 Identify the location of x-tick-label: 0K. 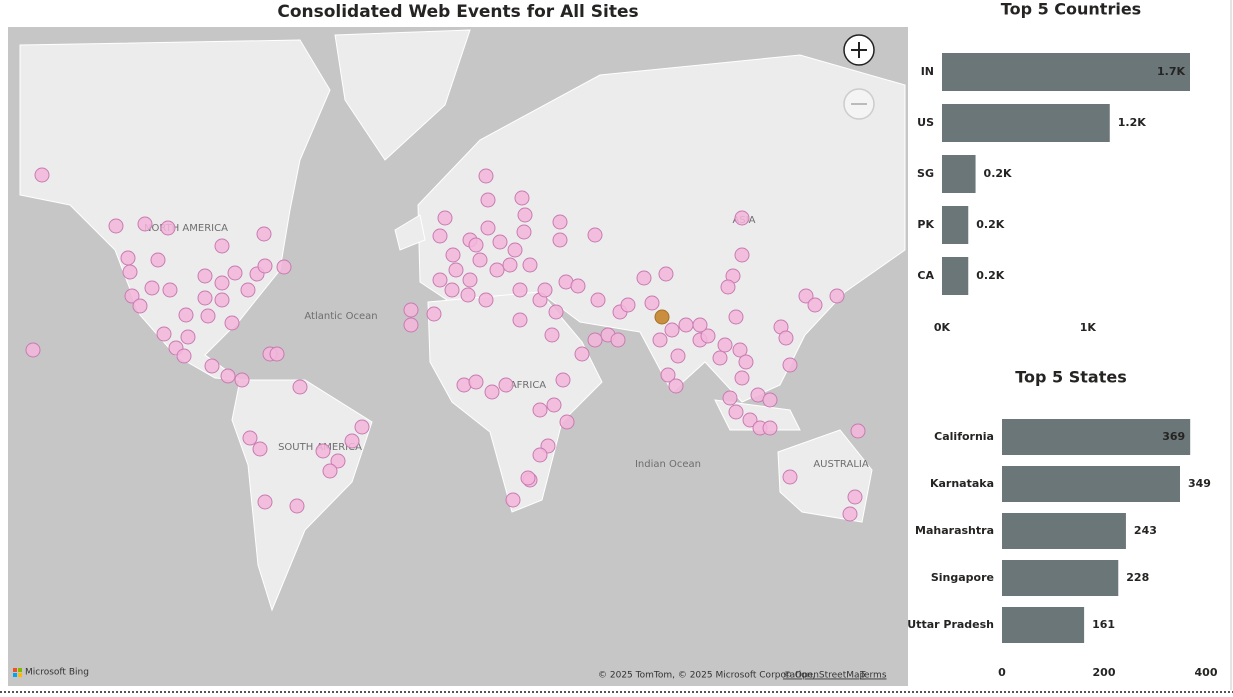
(942, 327).